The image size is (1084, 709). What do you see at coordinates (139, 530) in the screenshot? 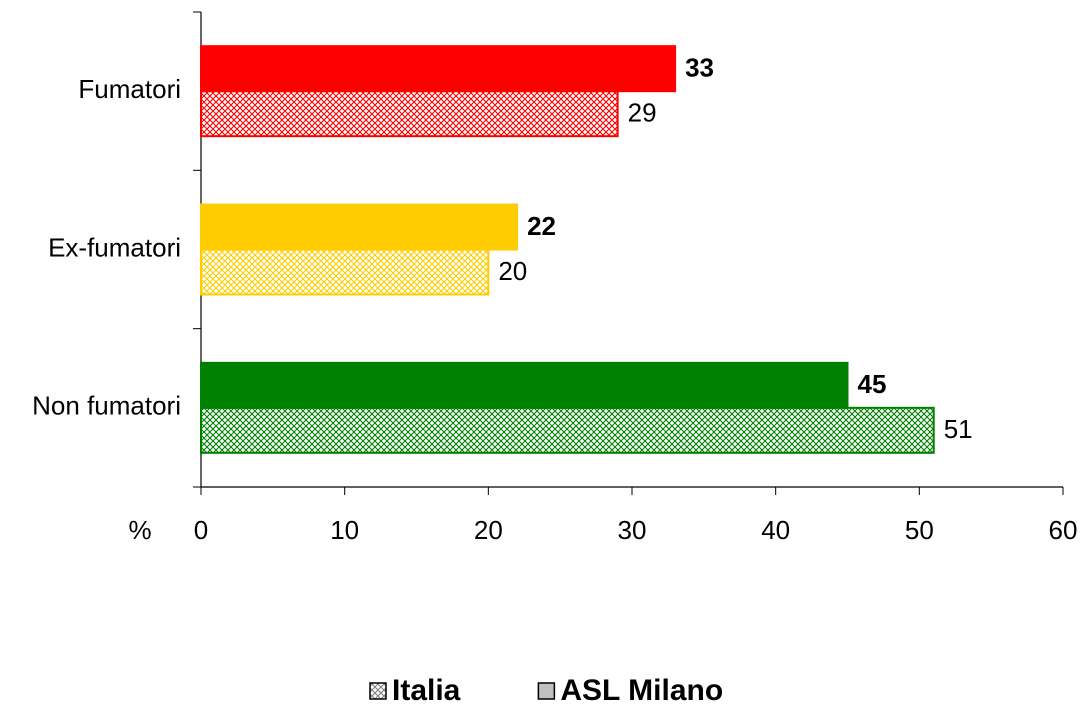
I see `x-axis-label: %` at bounding box center [139, 530].